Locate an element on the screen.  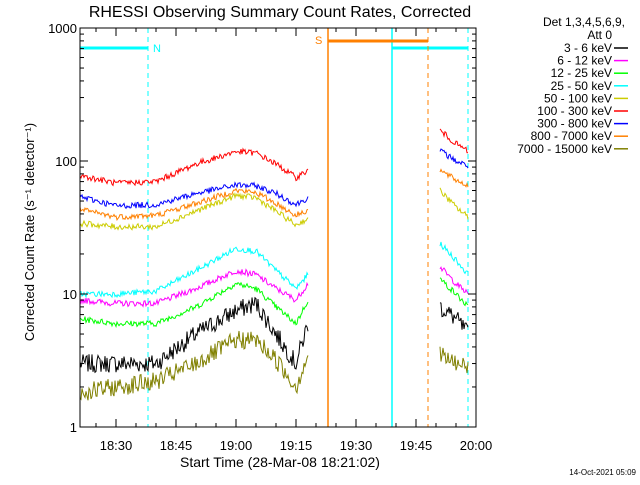
x-tick-label-1: 18:30 is located at coordinates (116, 445).